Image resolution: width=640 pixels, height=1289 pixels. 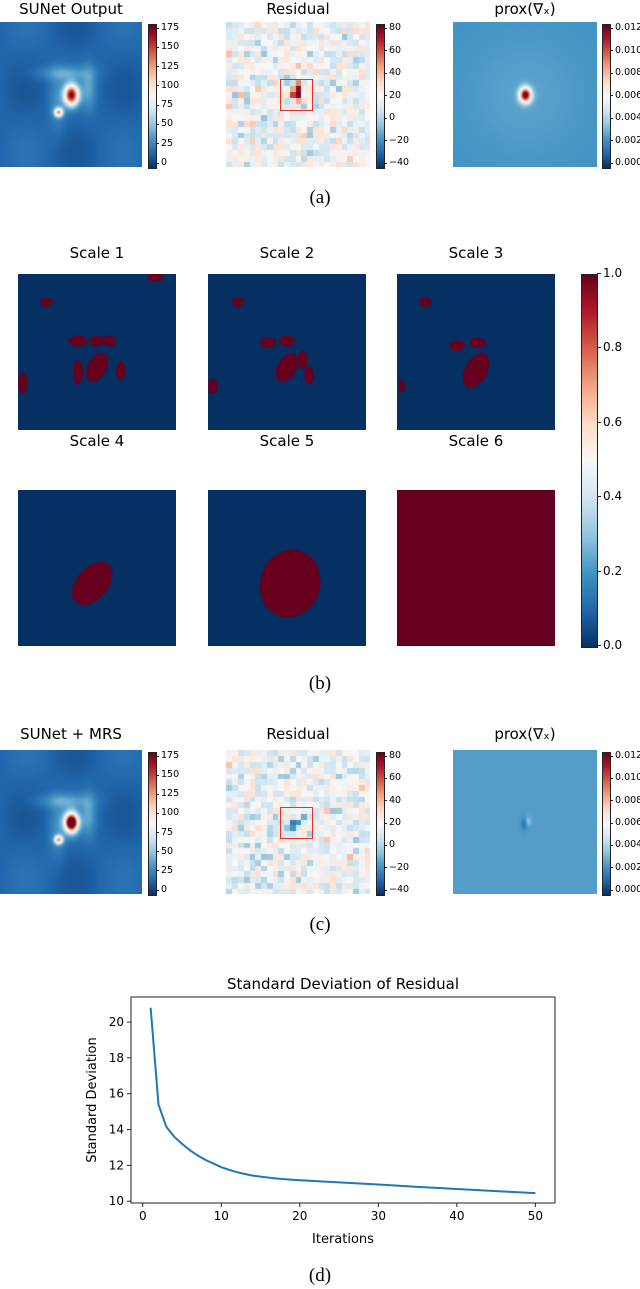 What do you see at coordinates (71, 94) in the screenshot?
I see `sunet-output-image` at bounding box center [71, 94].